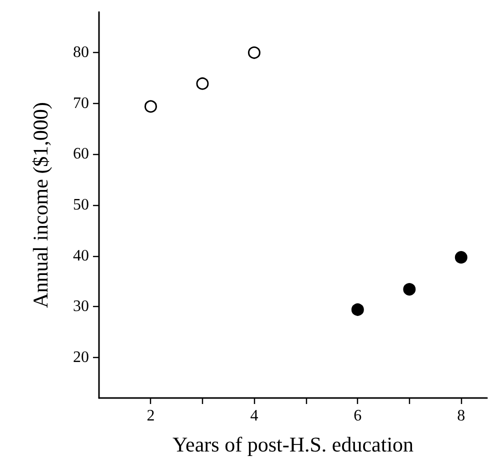 This screenshot has height=474, width=488. Describe the element at coordinates (81, 255) in the screenshot. I see `y-tick-label: 40` at that location.